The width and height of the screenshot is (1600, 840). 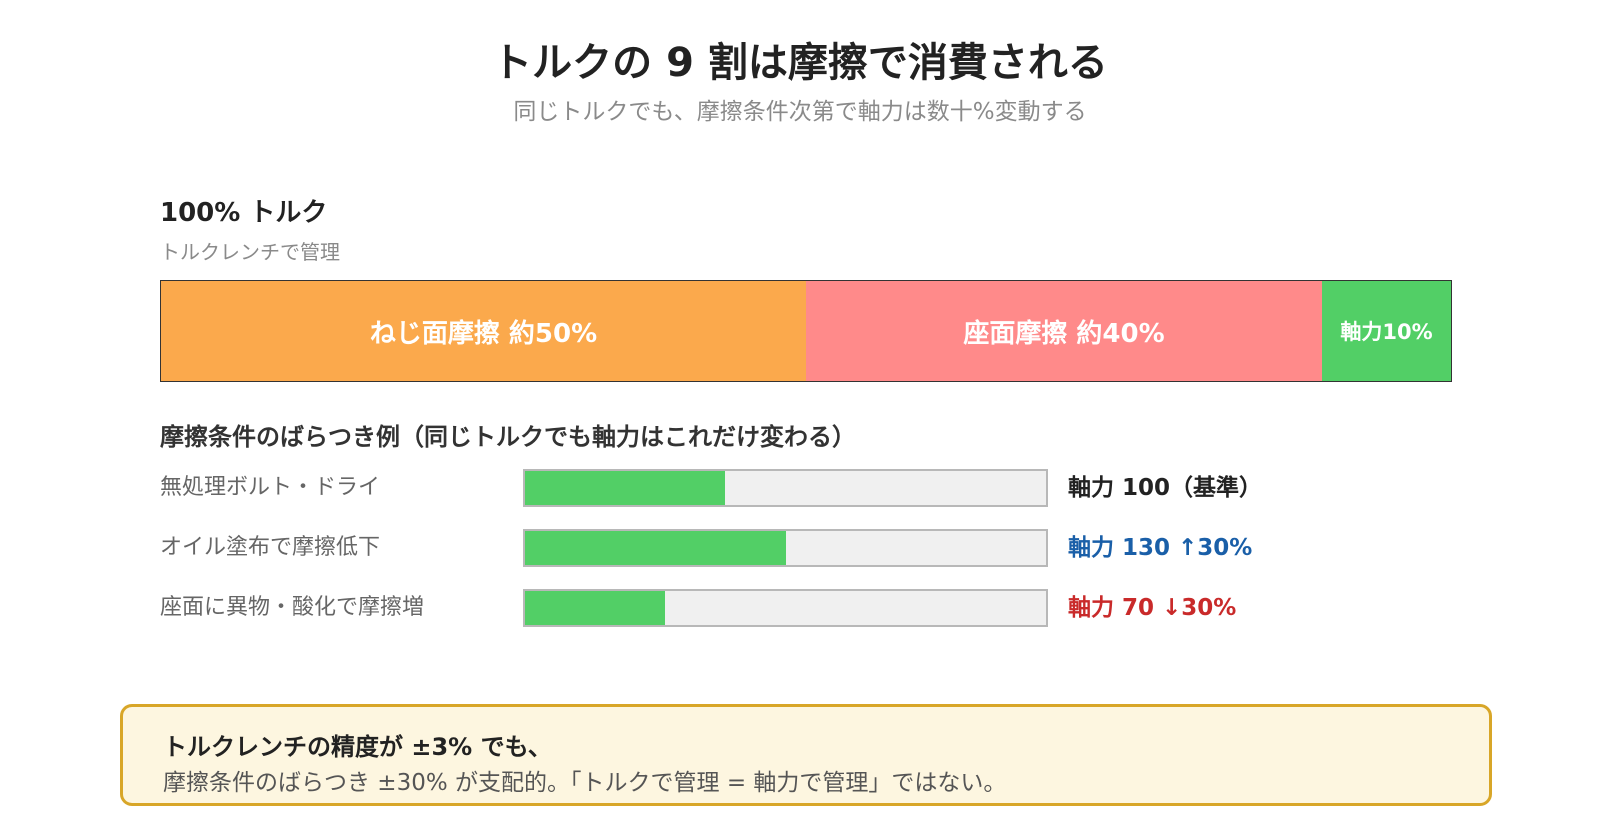 What do you see at coordinates (655, 548) in the screenshot?
I see `bar-fill-oiled` at bounding box center [655, 548].